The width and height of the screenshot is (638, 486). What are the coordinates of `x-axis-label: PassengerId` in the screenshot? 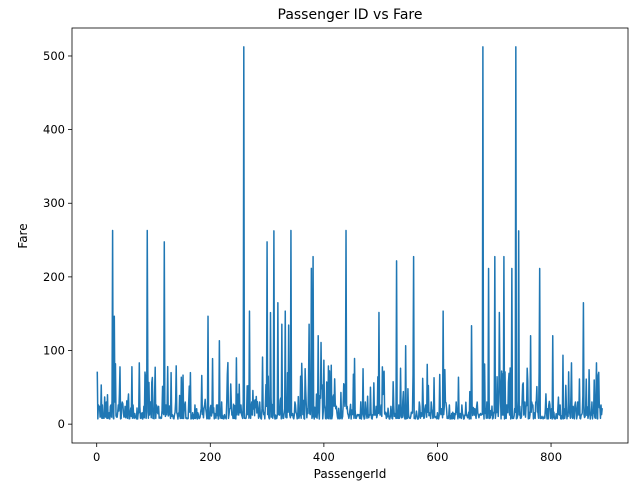 It's located at (350, 474).